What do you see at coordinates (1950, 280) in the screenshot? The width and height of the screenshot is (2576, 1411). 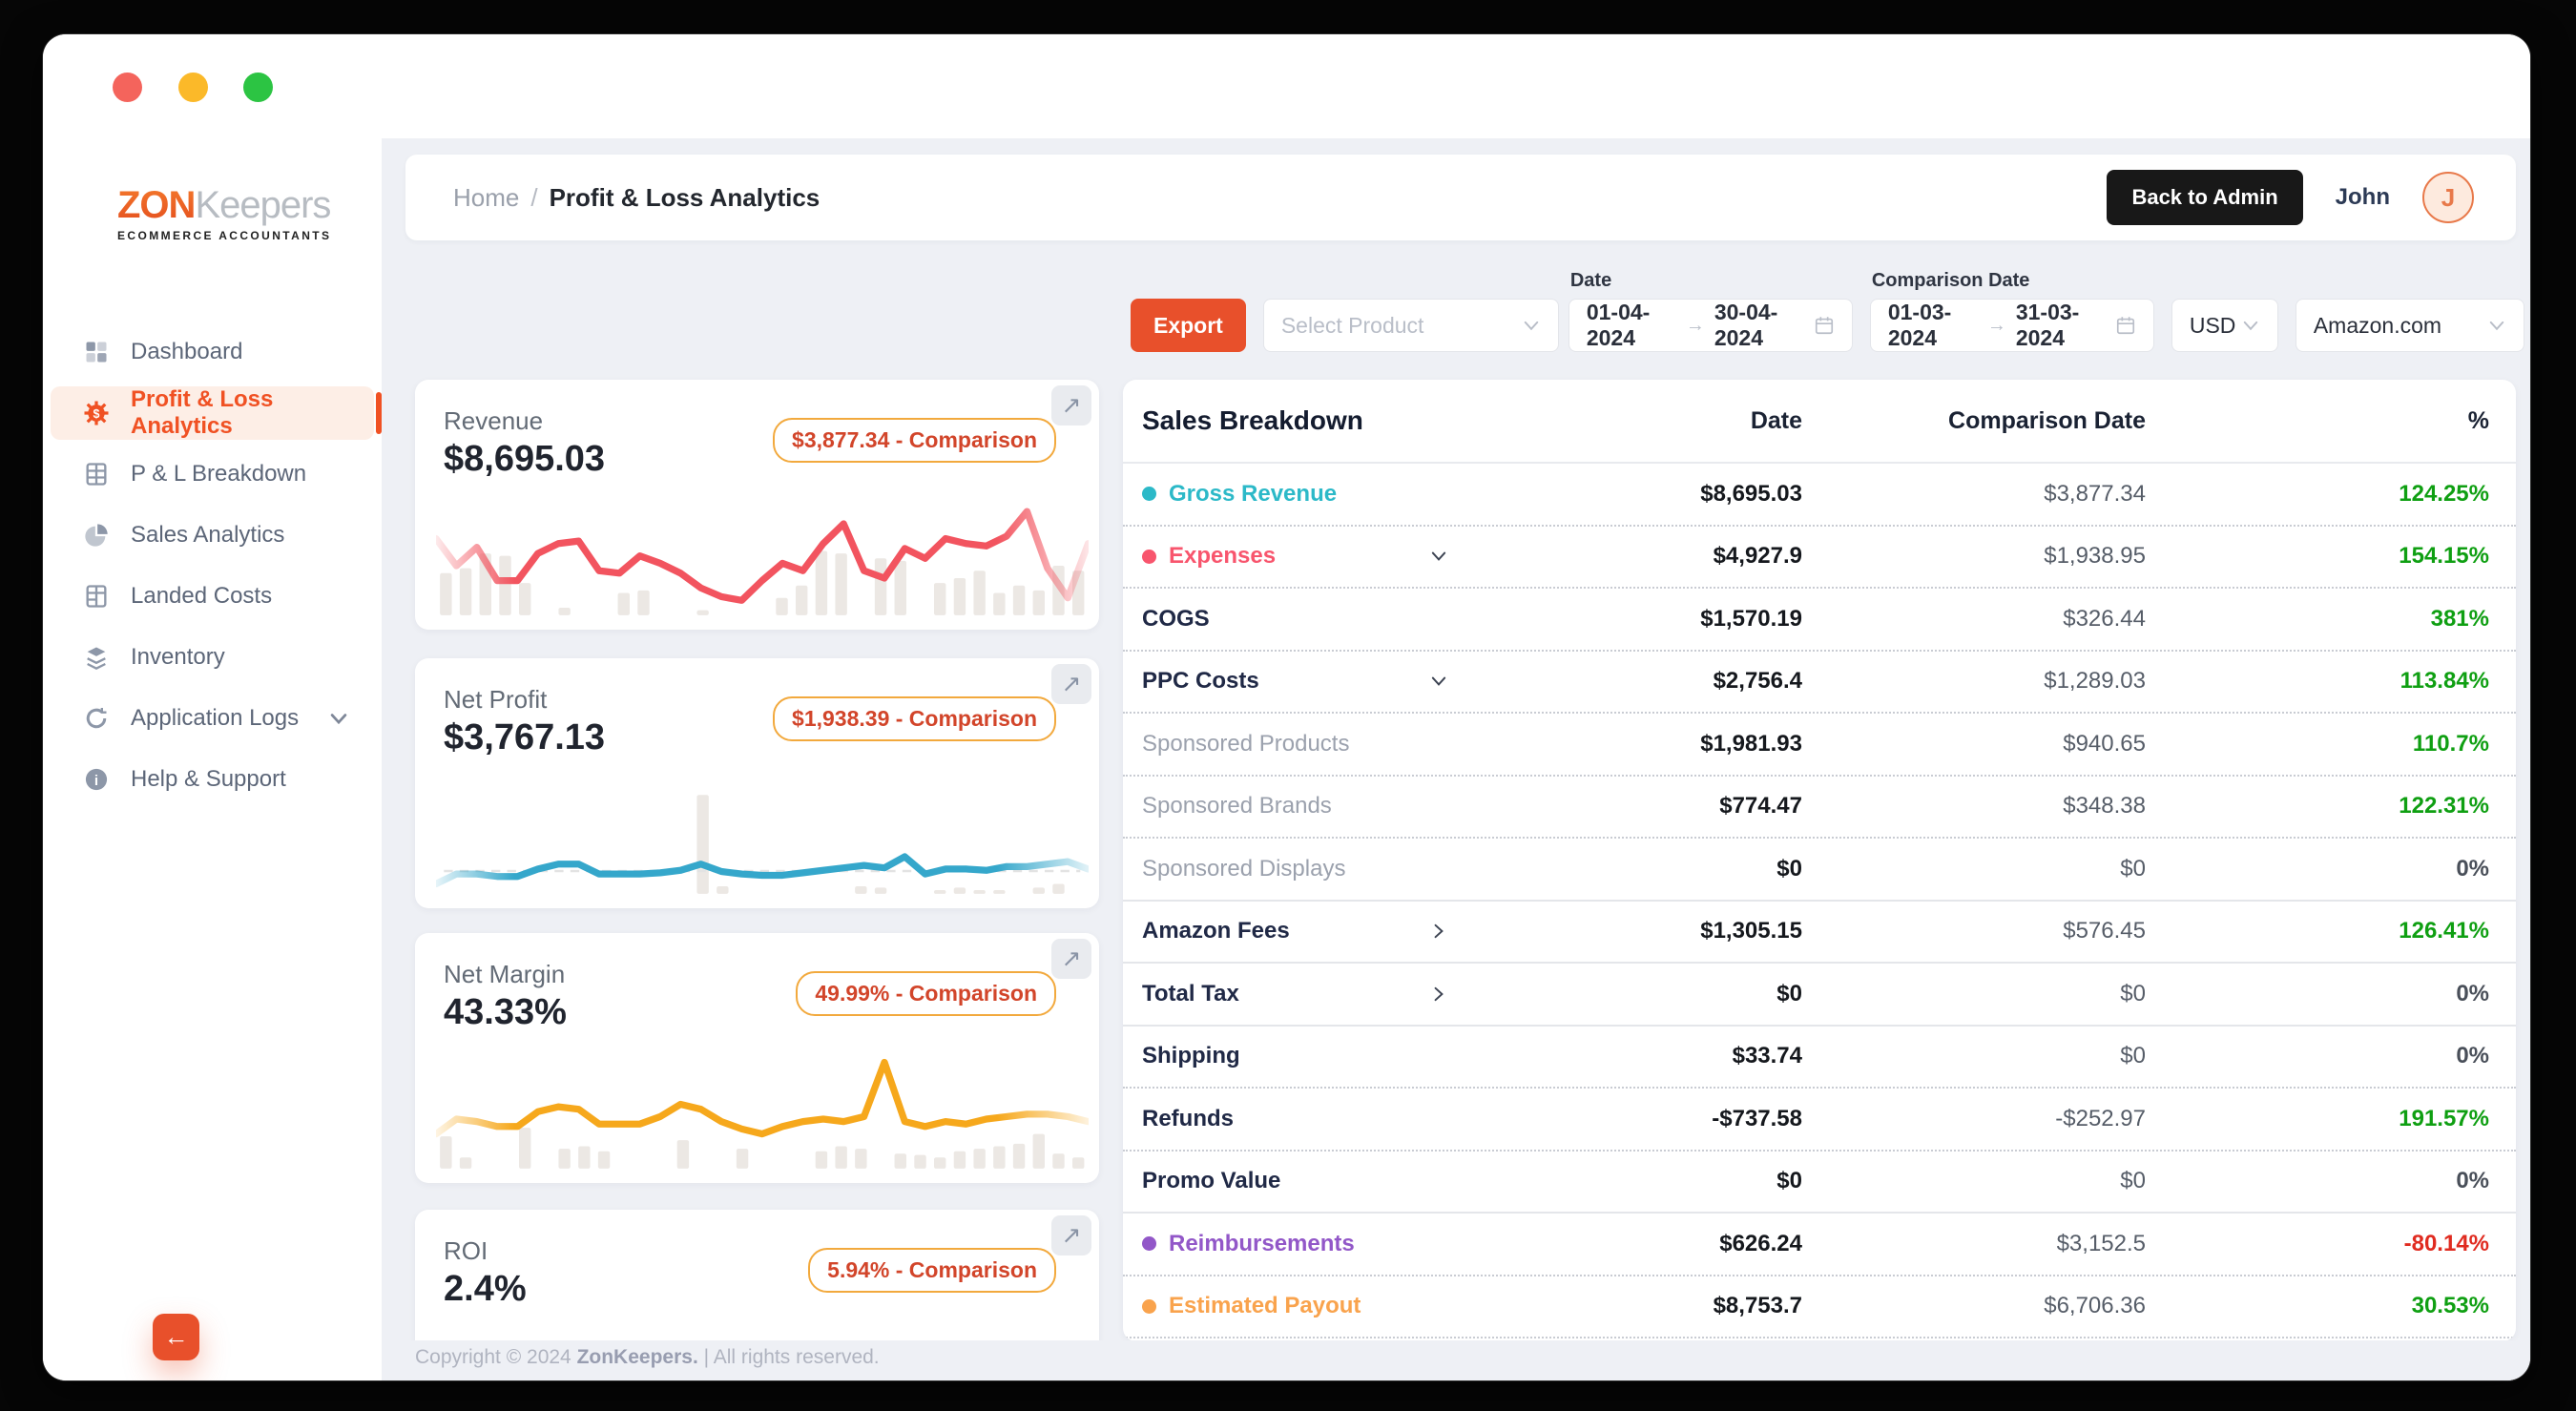 I see `comparison-date-label: Comparison Date` at bounding box center [1950, 280].